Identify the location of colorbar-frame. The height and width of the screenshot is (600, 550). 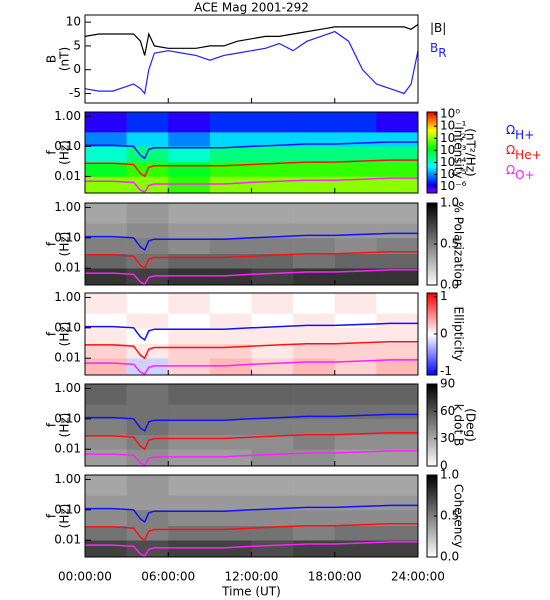
(432, 425).